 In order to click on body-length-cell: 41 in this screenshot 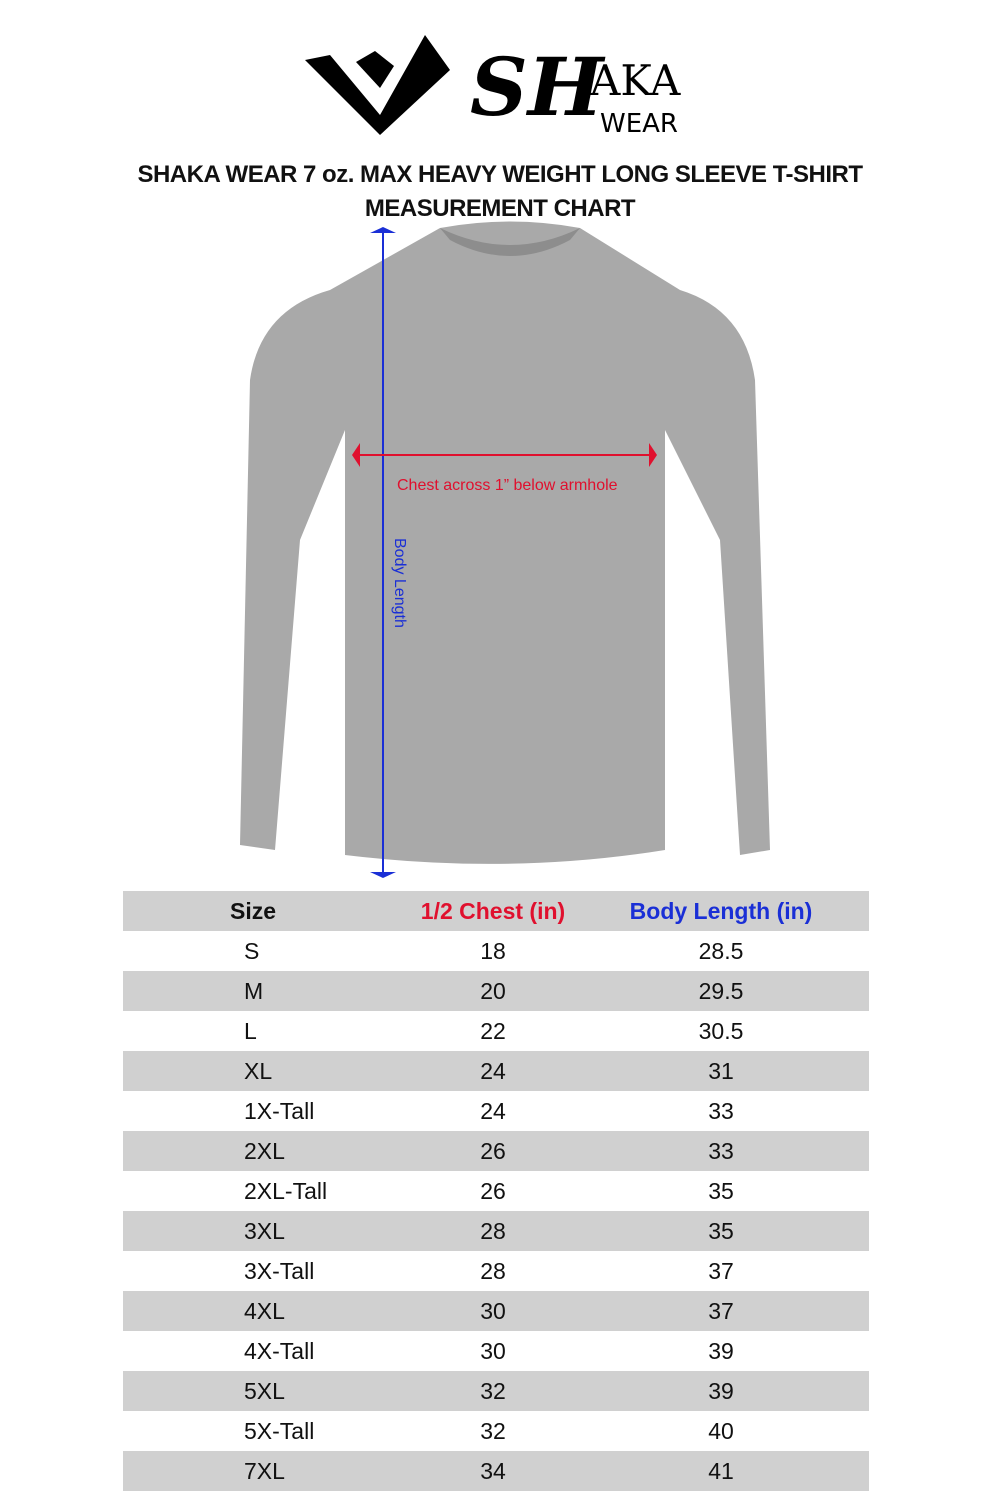, I will do `click(721, 1471)`.